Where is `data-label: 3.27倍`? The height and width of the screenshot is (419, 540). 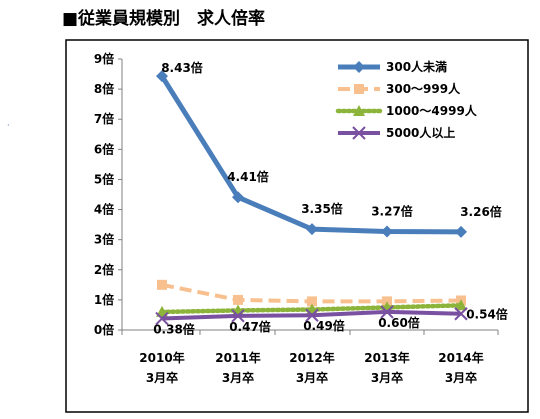 data-label: 3.27倍 is located at coordinates (392, 211).